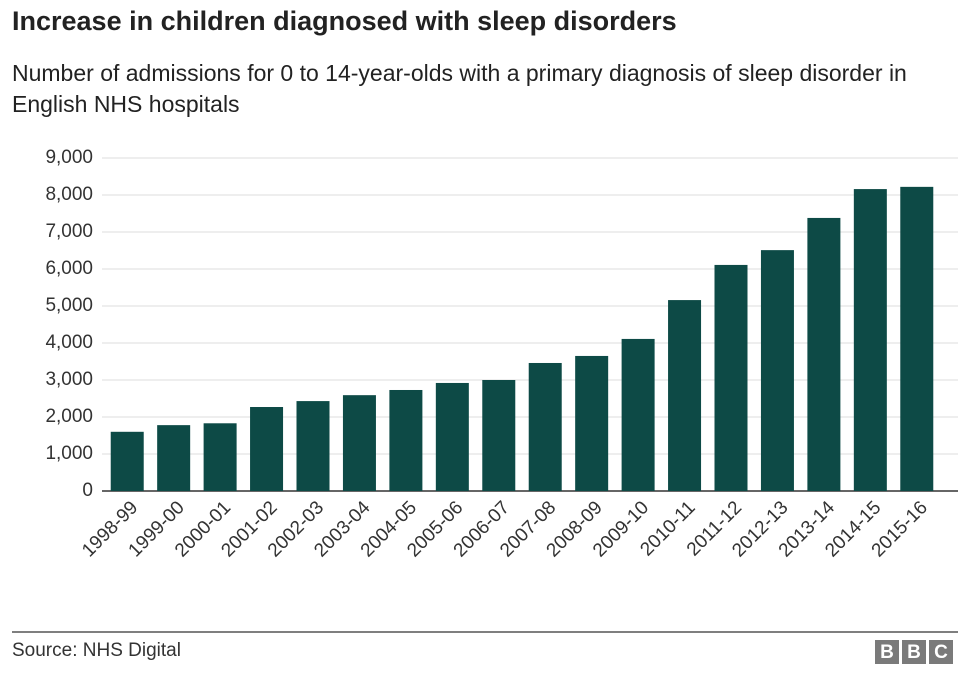  What do you see at coordinates (69, 453) in the screenshot?
I see `y-tick-label: 1,000` at bounding box center [69, 453].